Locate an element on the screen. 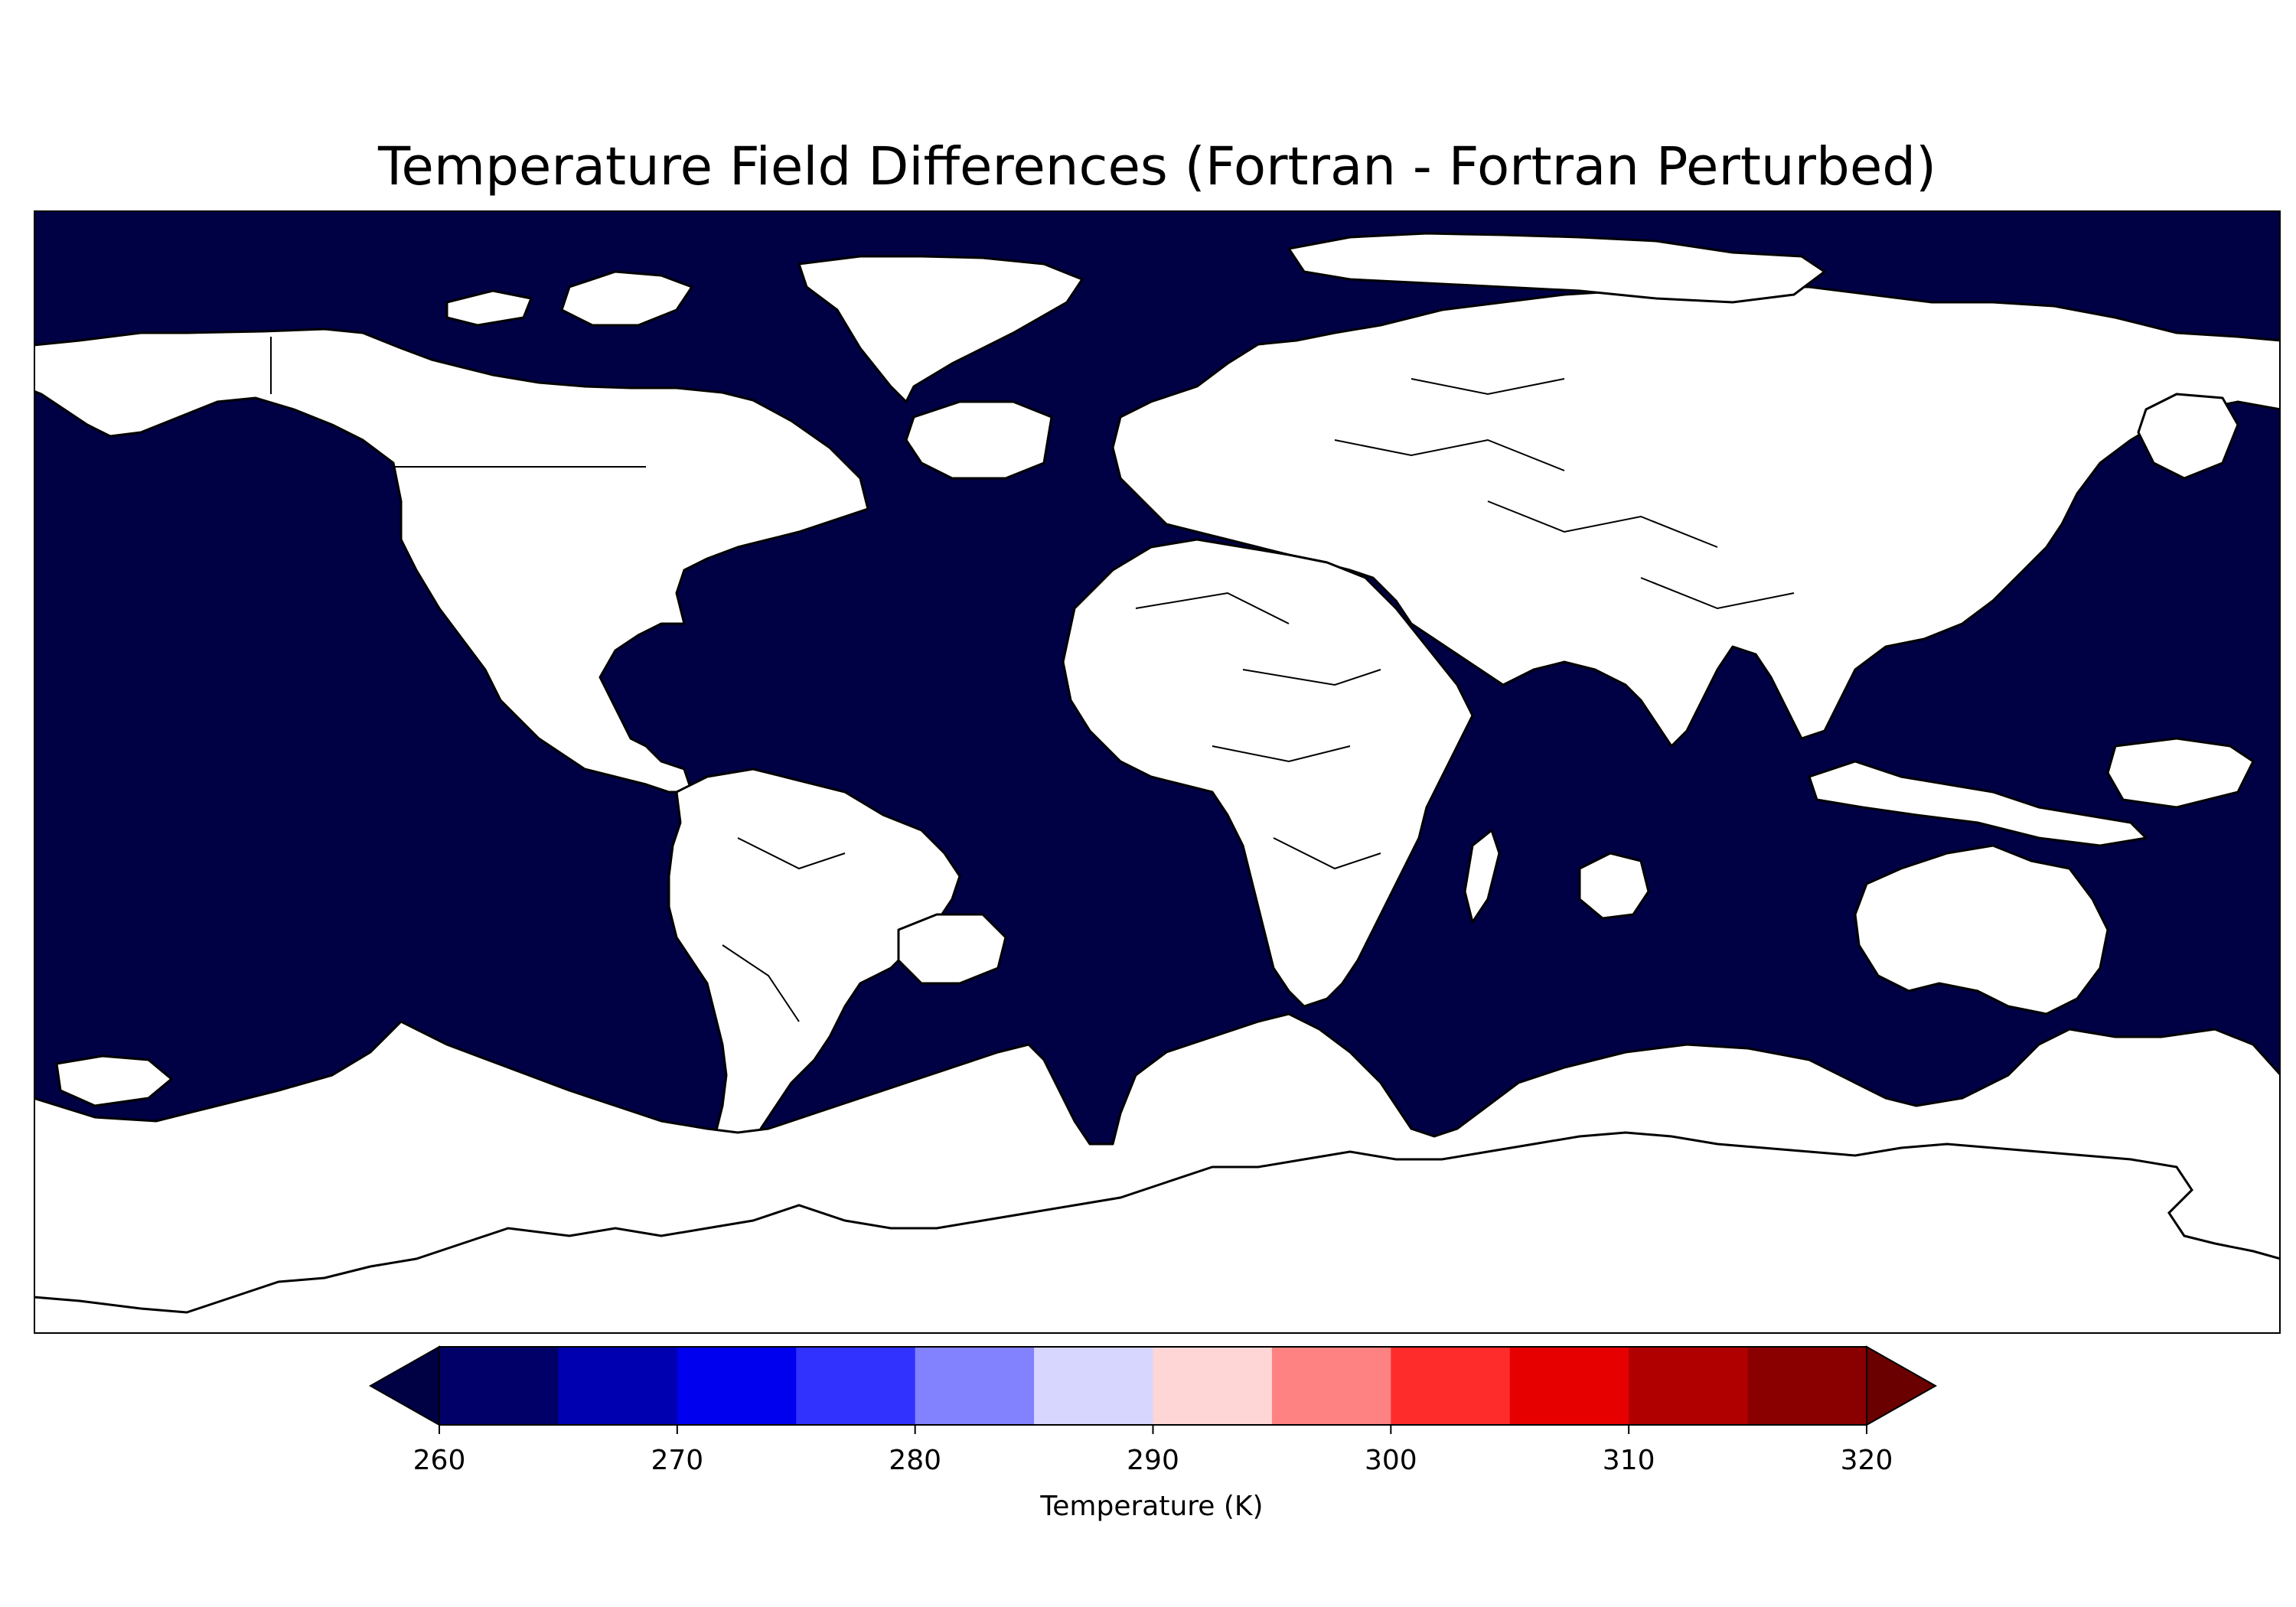  colorbar-tick-label: 300 is located at coordinates (1390, 1460).